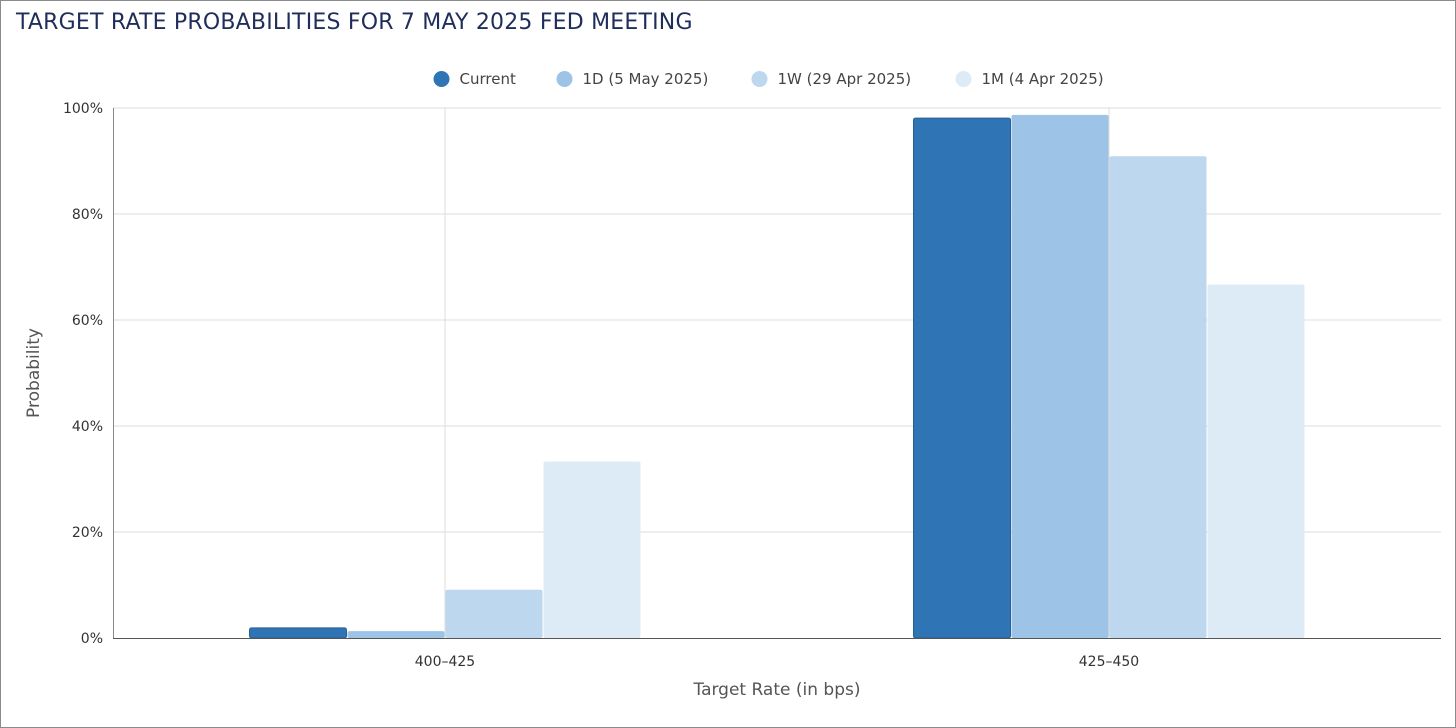  Describe the element at coordinates (87, 427) in the screenshot. I see `y-tick-label: 40%` at that location.